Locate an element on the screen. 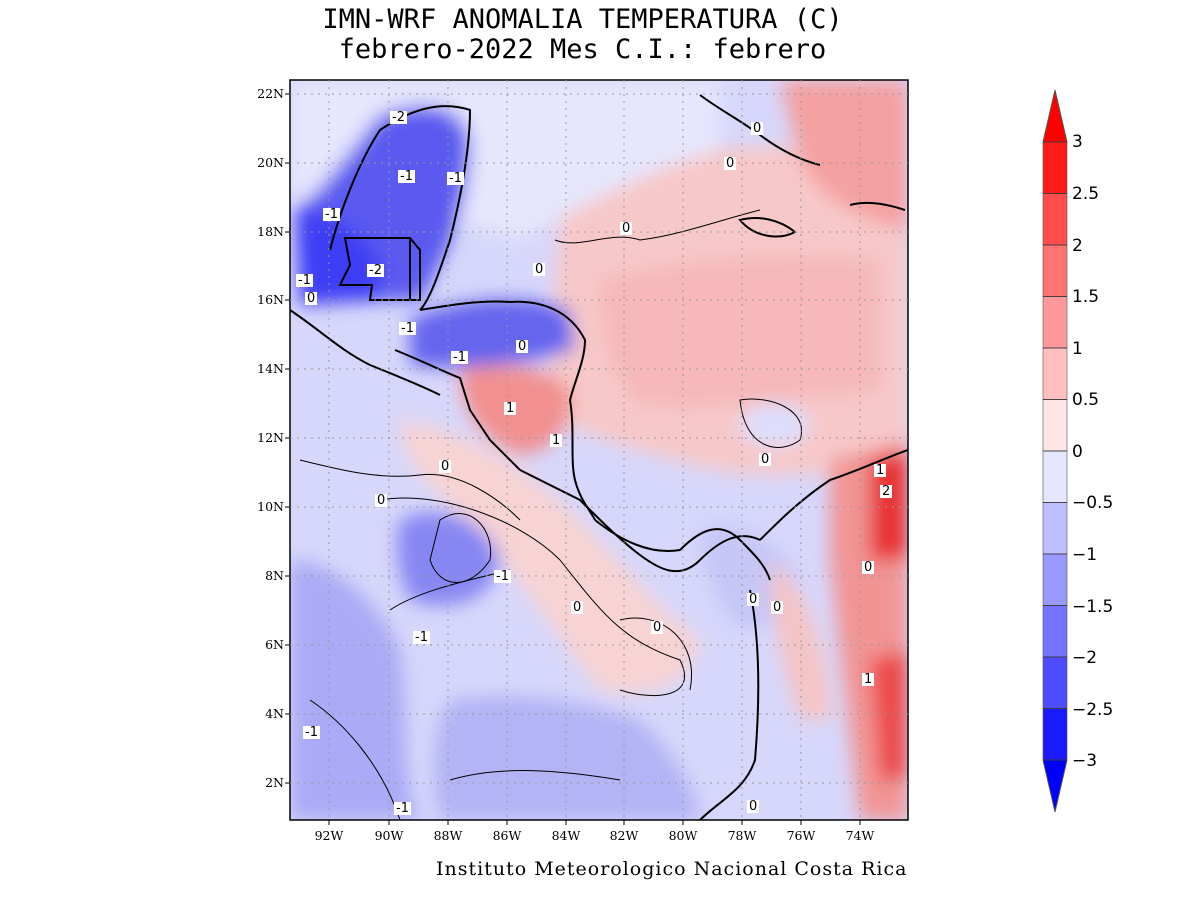  lat-tick: 16N is located at coordinates (270, 299).